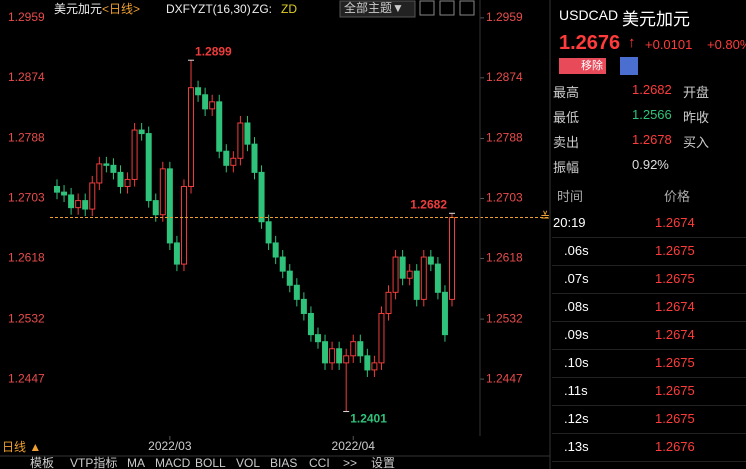 The image size is (746, 469). What do you see at coordinates (26, 378) in the screenshot?
I see `y-tick-label: 1.2447` at bounding box center [26, 378].